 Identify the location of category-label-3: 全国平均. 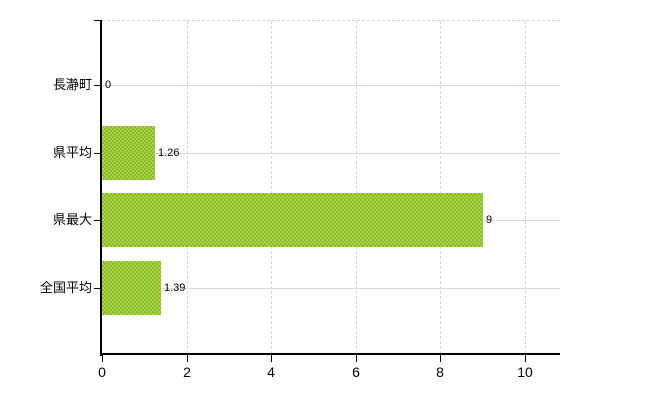
(65, 287).